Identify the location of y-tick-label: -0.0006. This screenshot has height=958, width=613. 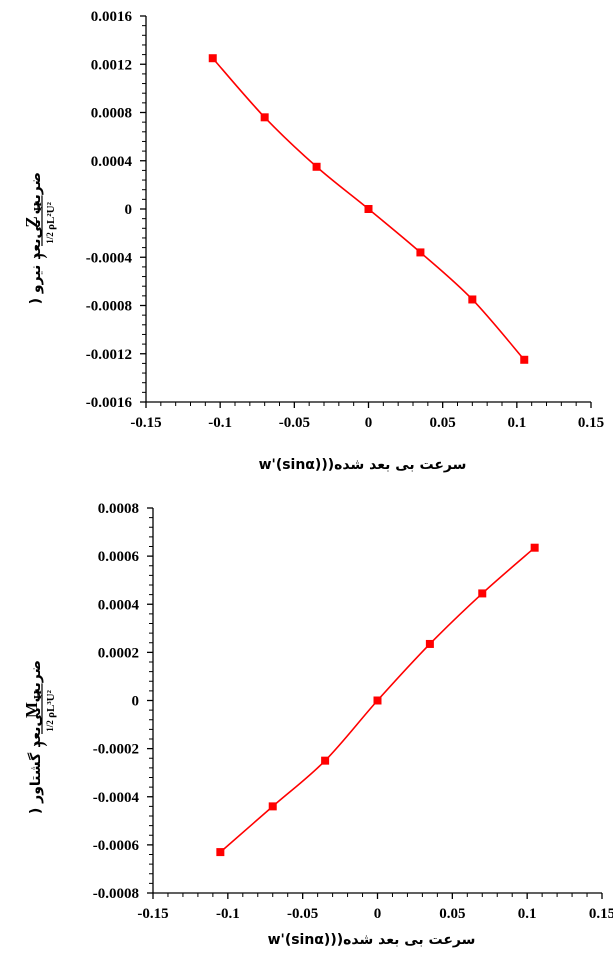
(116, 846).